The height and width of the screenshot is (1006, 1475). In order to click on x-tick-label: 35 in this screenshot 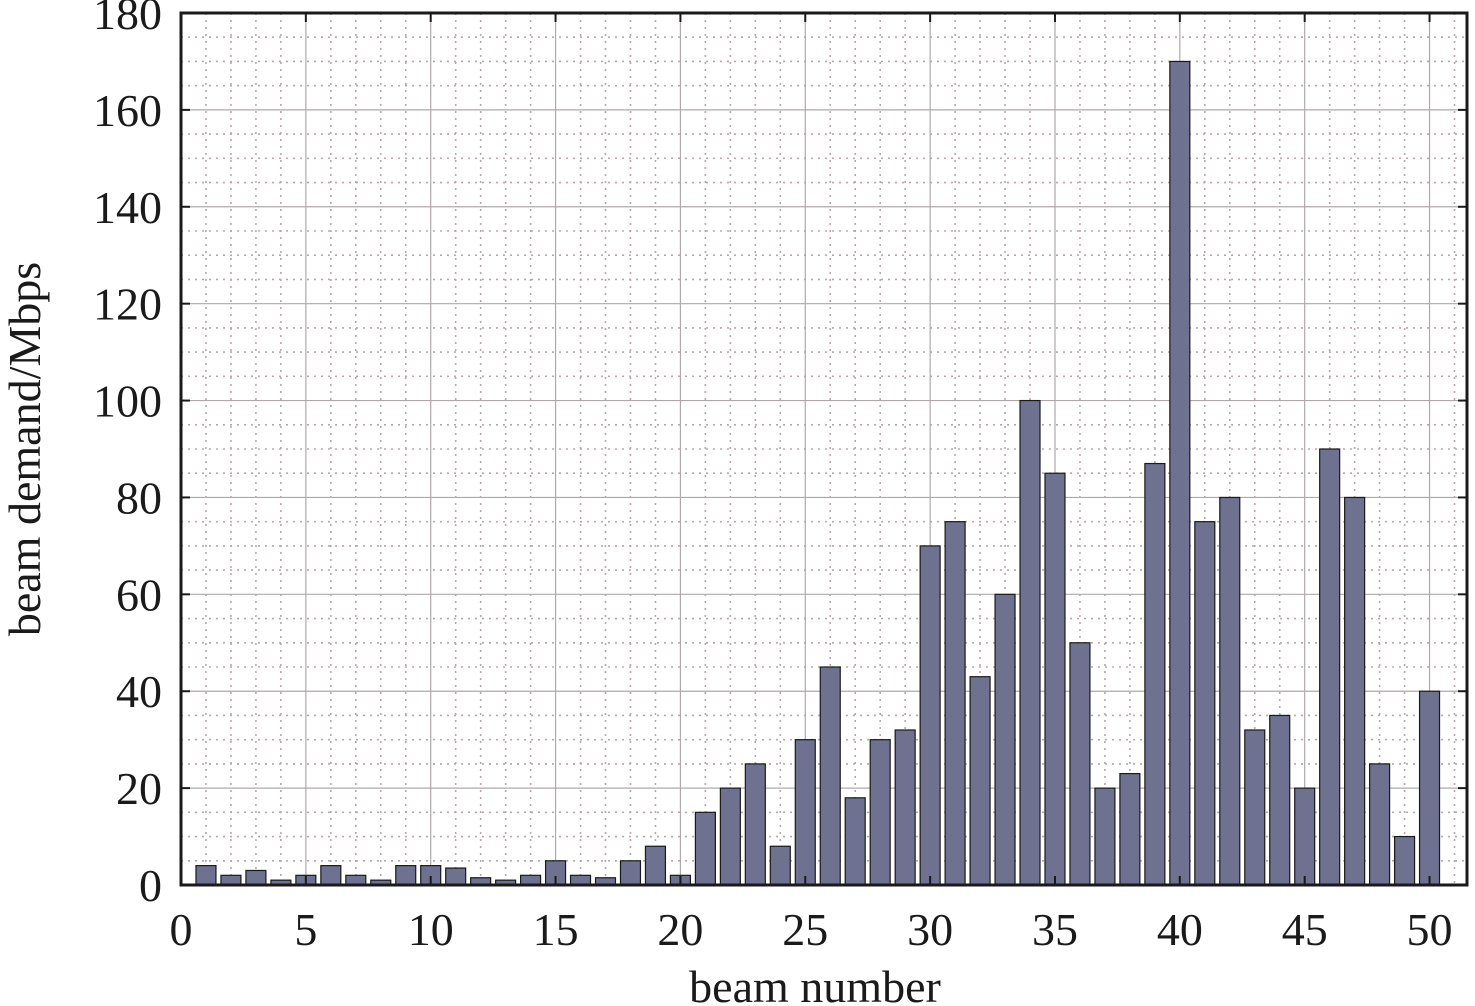, I will do `click(1055, 929)`.